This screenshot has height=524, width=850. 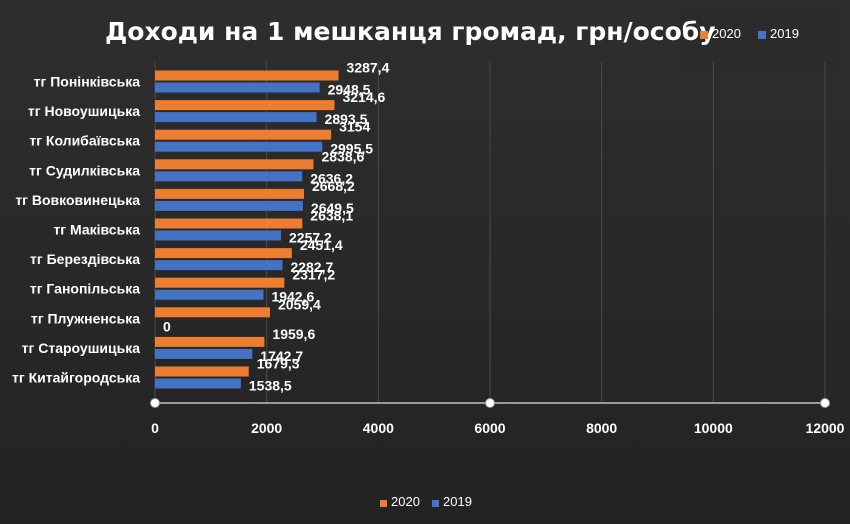 What do you see at coordinates (333, 186) in the screenshot?
I see `data-label: 2668,2` at bounding box center [333, 186].